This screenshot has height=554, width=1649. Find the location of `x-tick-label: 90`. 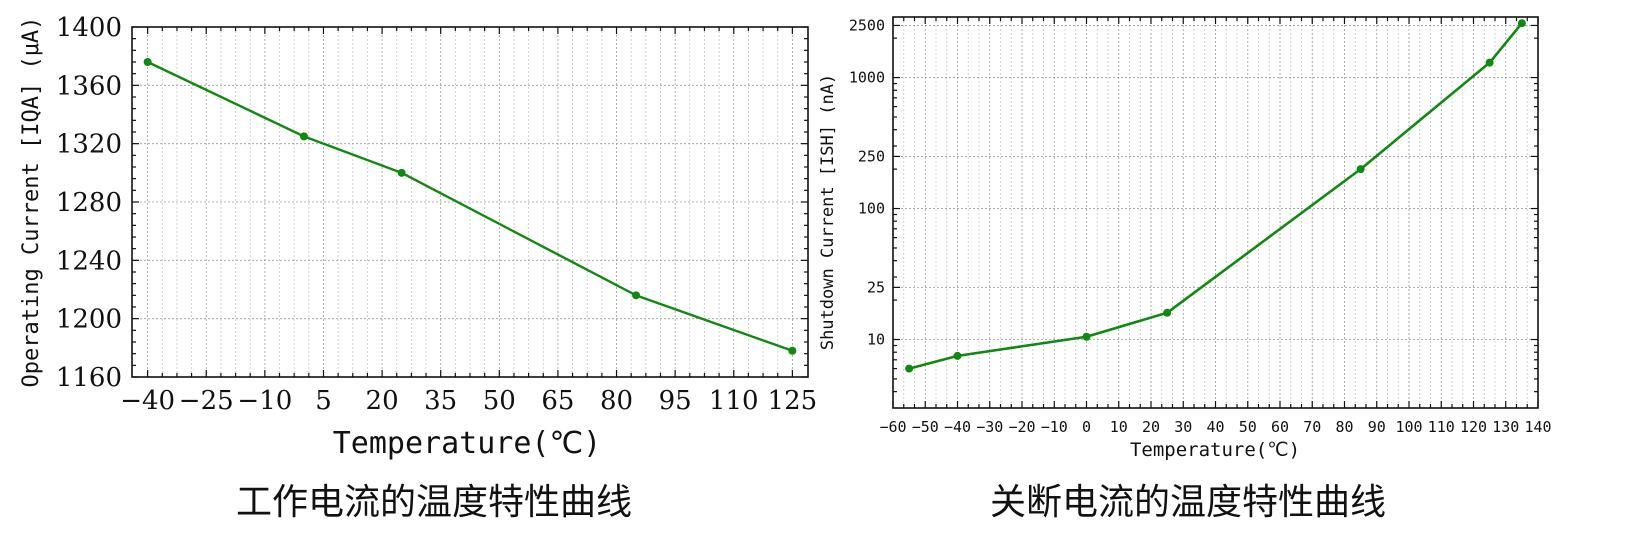

x-tick-label: 90 is located at coordinates (1377, 427).